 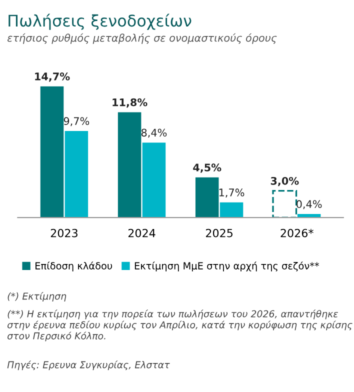 I want to click on data-label: 11,8%, so click(x=130, y=103).